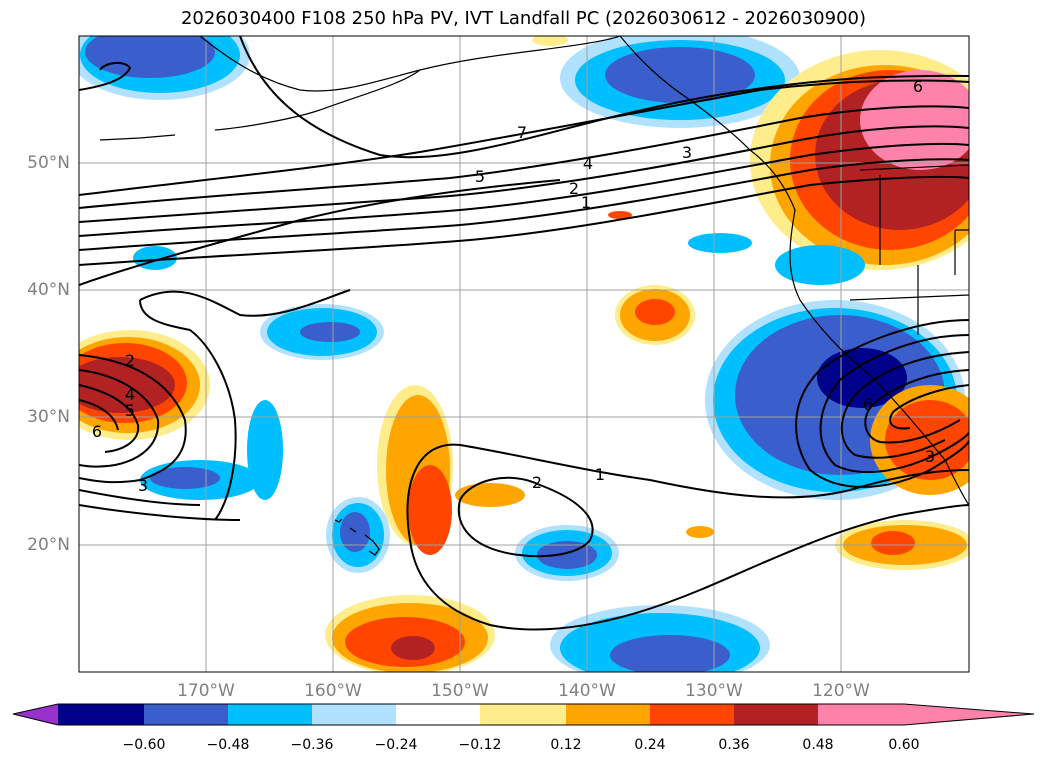  What do you see at coordinates (650, 745) in the screenshot?
I see `colorbar-tick: 0.24` at bounding box center [650, 745].